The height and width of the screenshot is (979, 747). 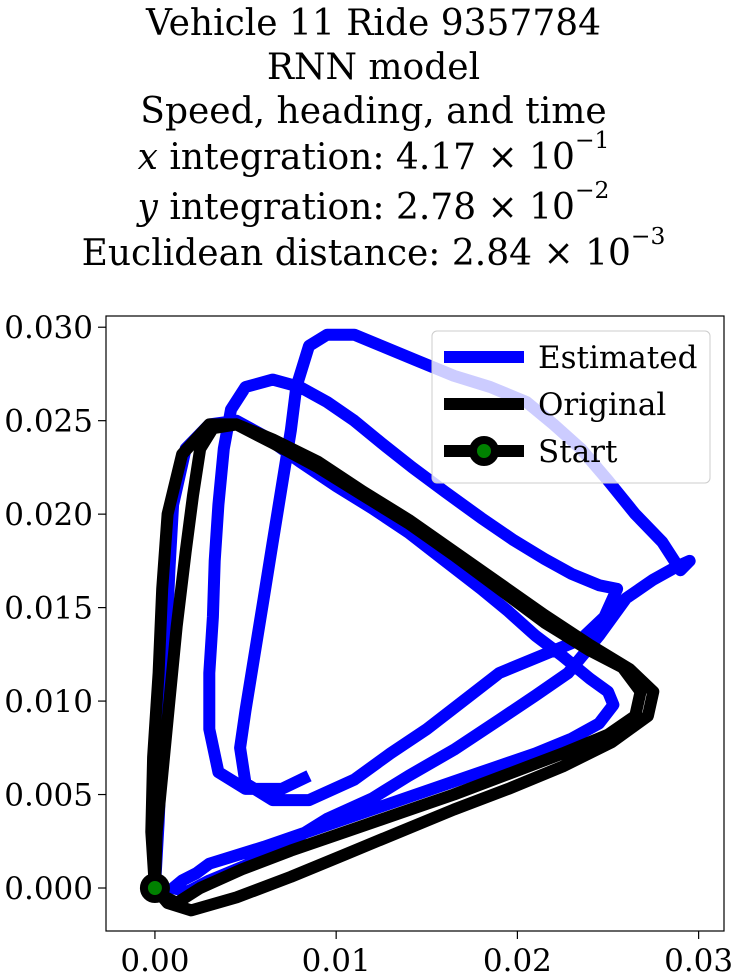 I want to click on title-line-4: x integration: 4.17 × 10−1, so click(x=373, y=154).